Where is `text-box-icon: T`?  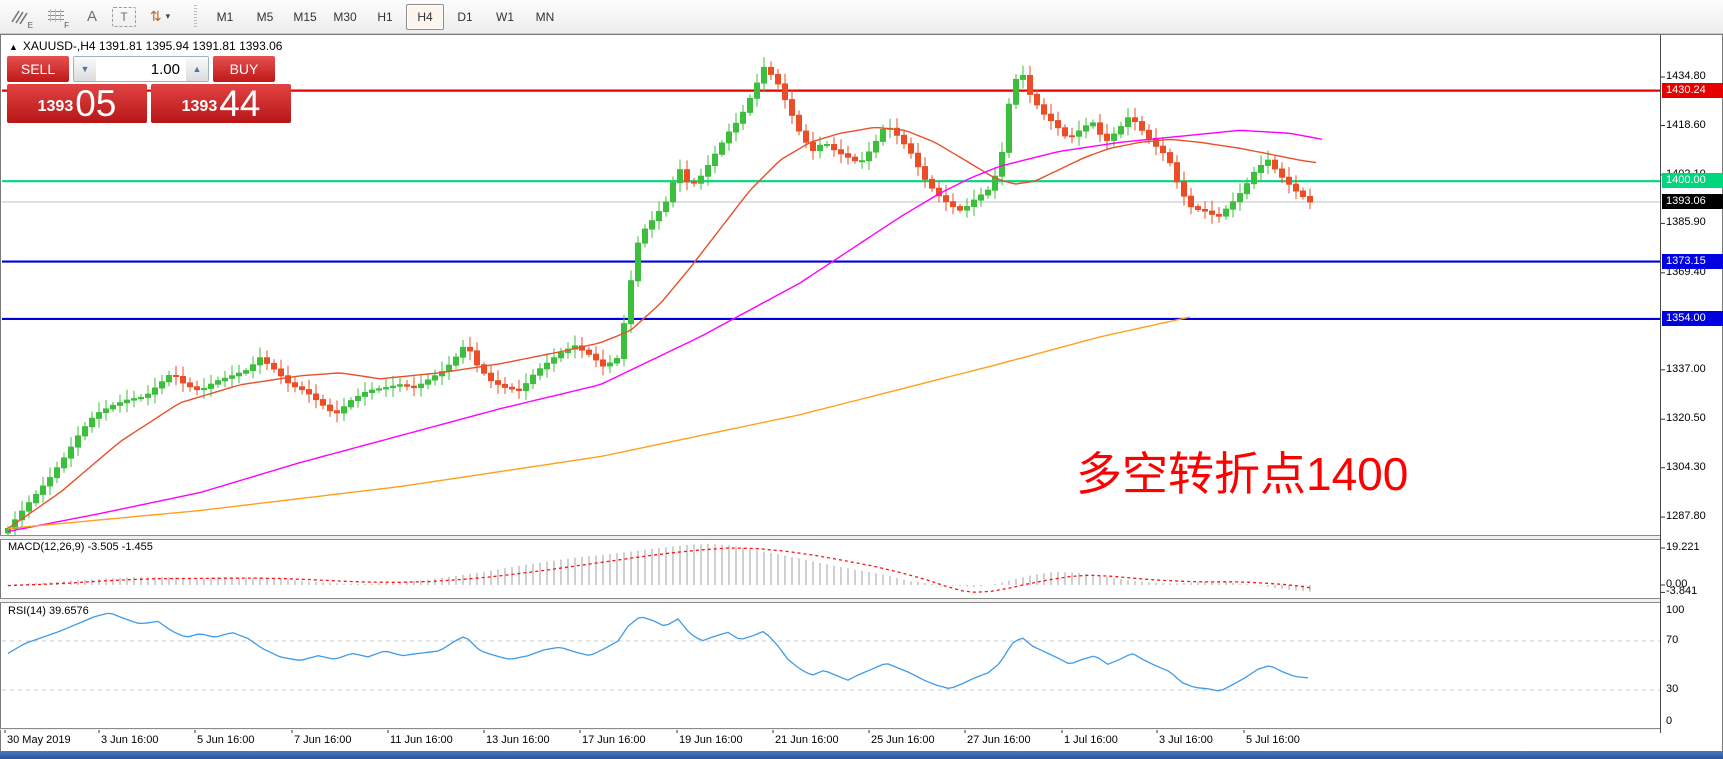 text-box-icon: T is located at coordinates (124, 16).